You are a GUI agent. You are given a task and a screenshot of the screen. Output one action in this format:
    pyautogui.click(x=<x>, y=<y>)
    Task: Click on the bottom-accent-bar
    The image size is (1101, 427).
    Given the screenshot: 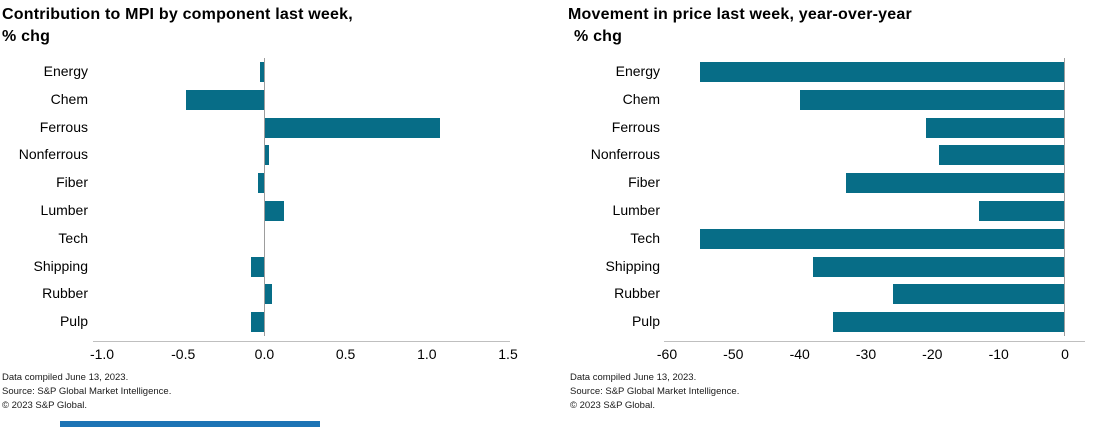 What is the action you would take?
    pyautogui.click(x=190, y=424)
    